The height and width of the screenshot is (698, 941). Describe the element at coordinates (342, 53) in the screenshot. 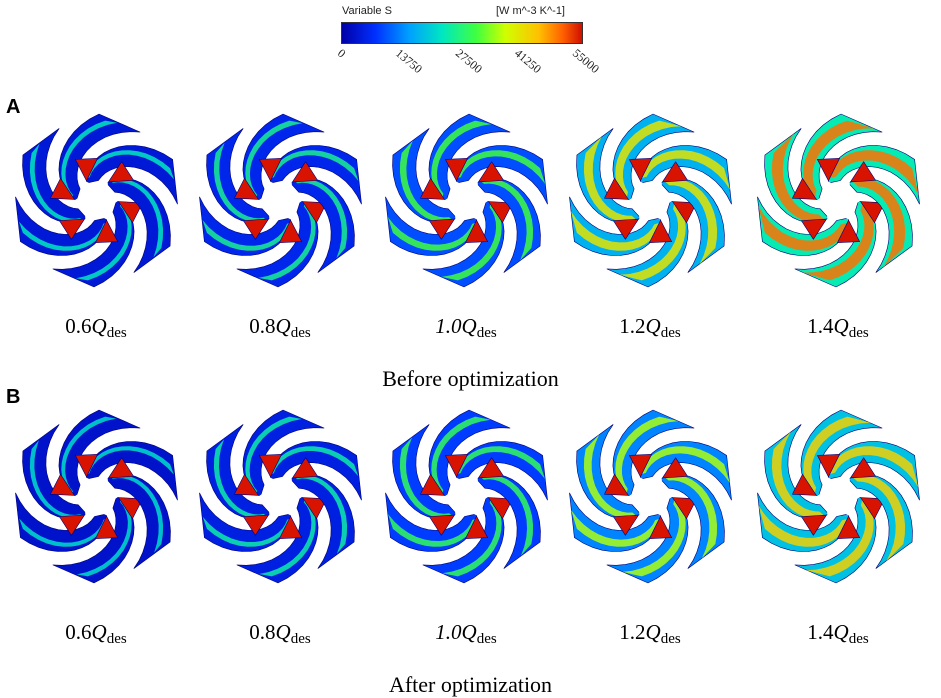

I see `legend-tick: 0` at that location.